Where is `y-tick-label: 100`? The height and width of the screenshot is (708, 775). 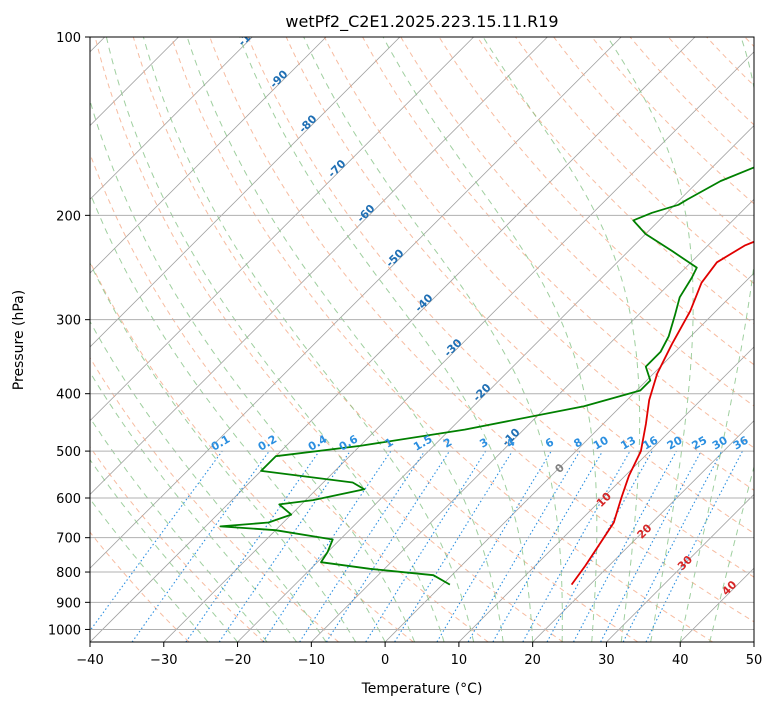
y-tick-label: 100 is located at coordinates (68, 38).